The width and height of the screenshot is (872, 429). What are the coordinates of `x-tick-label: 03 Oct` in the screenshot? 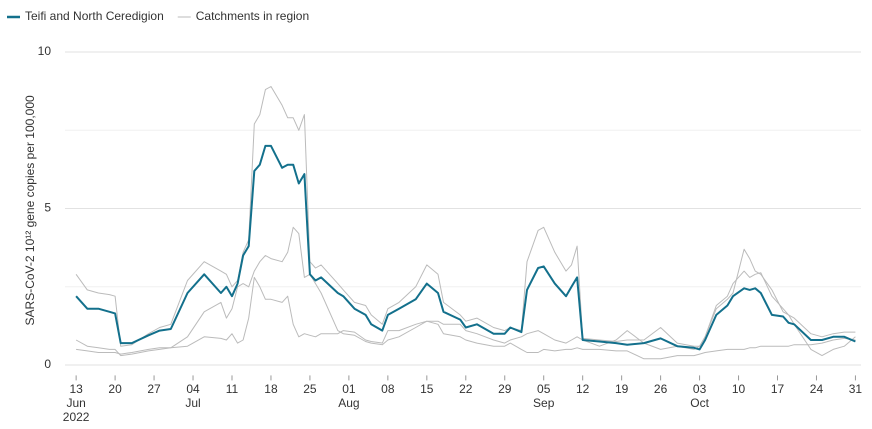 It's located at (699, 396).